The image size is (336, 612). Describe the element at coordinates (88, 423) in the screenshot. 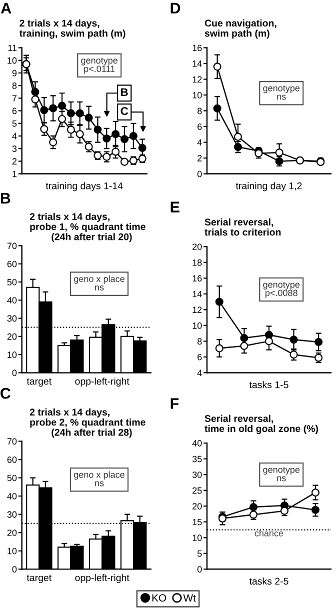

I see `chart-title: 2 trials x 14 days, probe 2, % quadrant time (24h after trial 28)` at that location.